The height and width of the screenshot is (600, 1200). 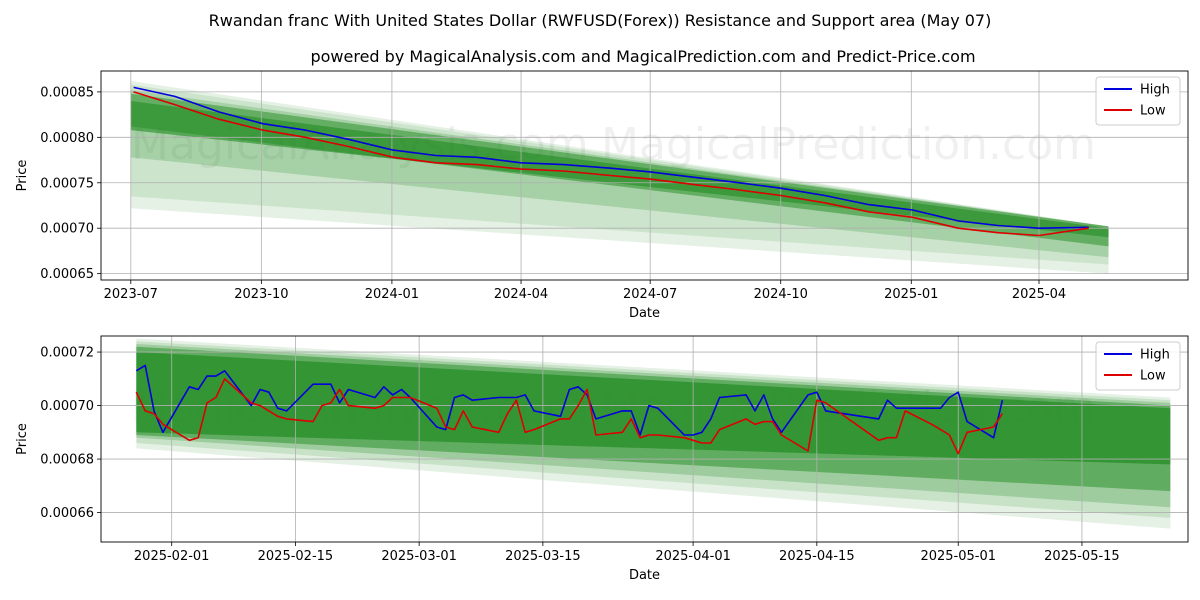 I want to click on high-series-line, so click(x=569, y=401).